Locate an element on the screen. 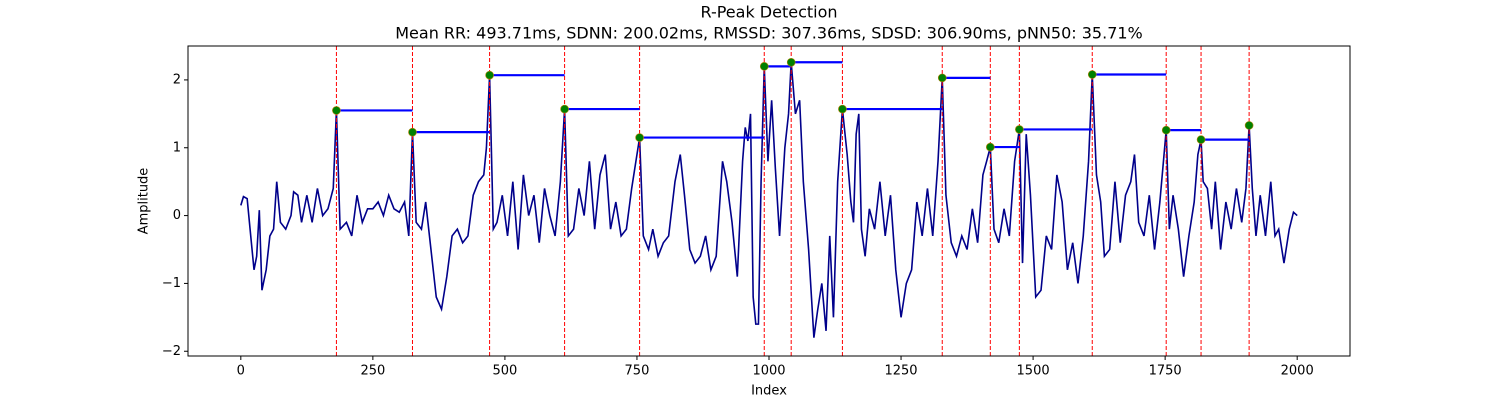  x-tick-label: 2000 is located at coordinates (1297, 371).